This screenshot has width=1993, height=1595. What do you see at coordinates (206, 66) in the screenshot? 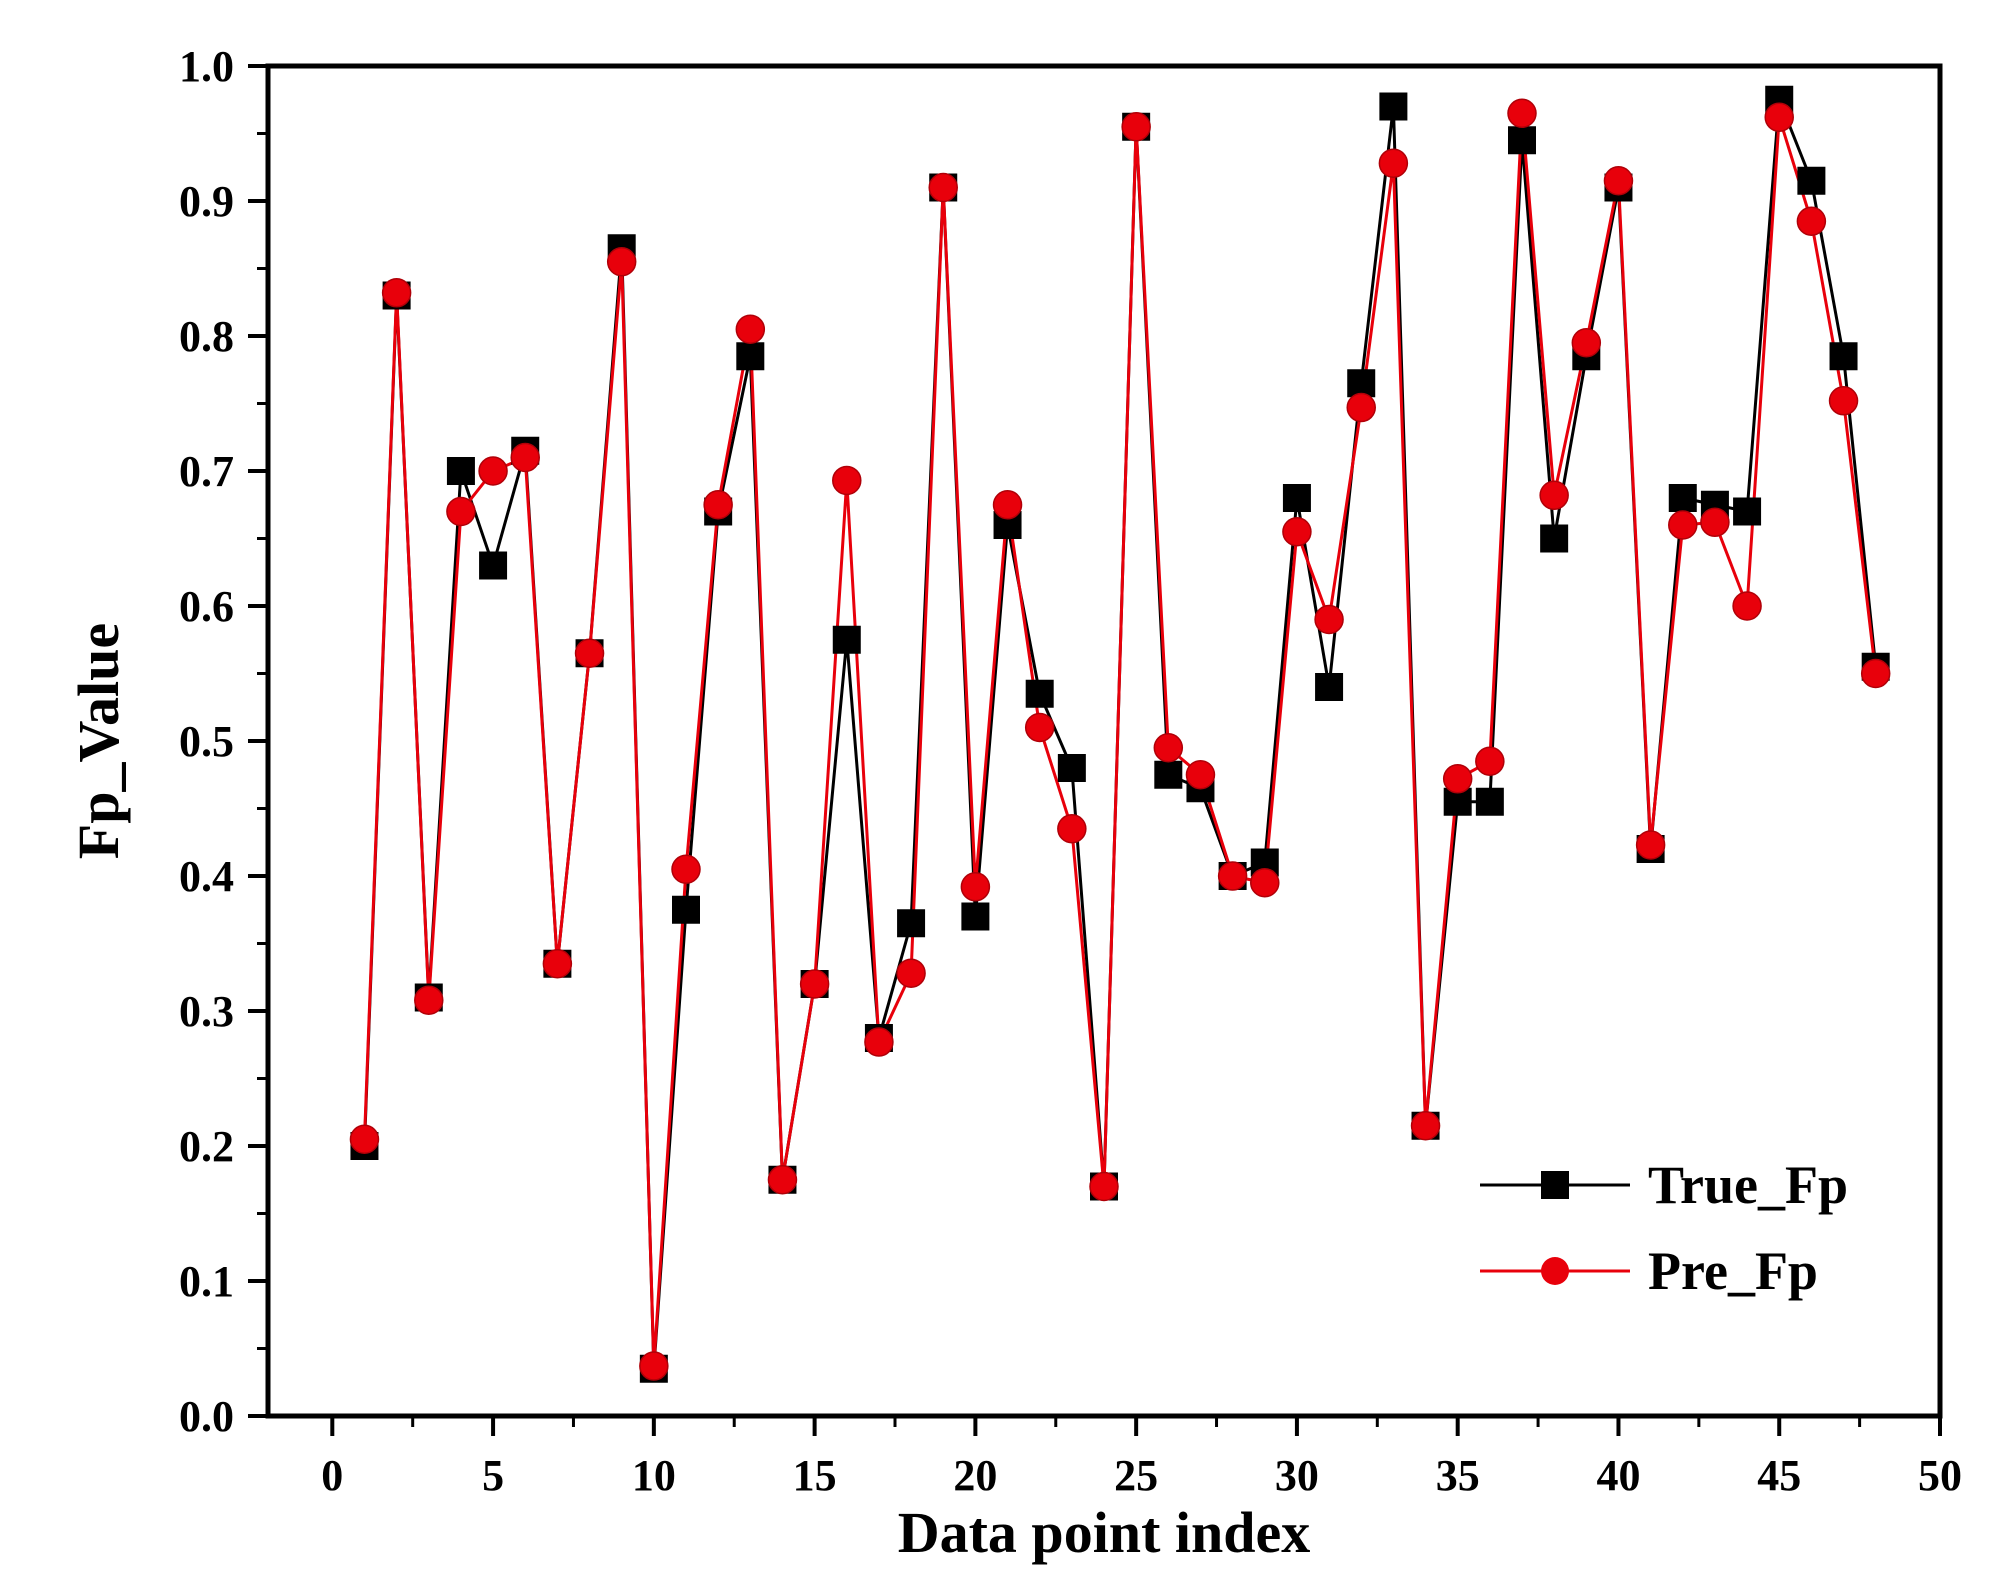
I see `y-tick-label: 1.0` at bounding box center [206, 66].